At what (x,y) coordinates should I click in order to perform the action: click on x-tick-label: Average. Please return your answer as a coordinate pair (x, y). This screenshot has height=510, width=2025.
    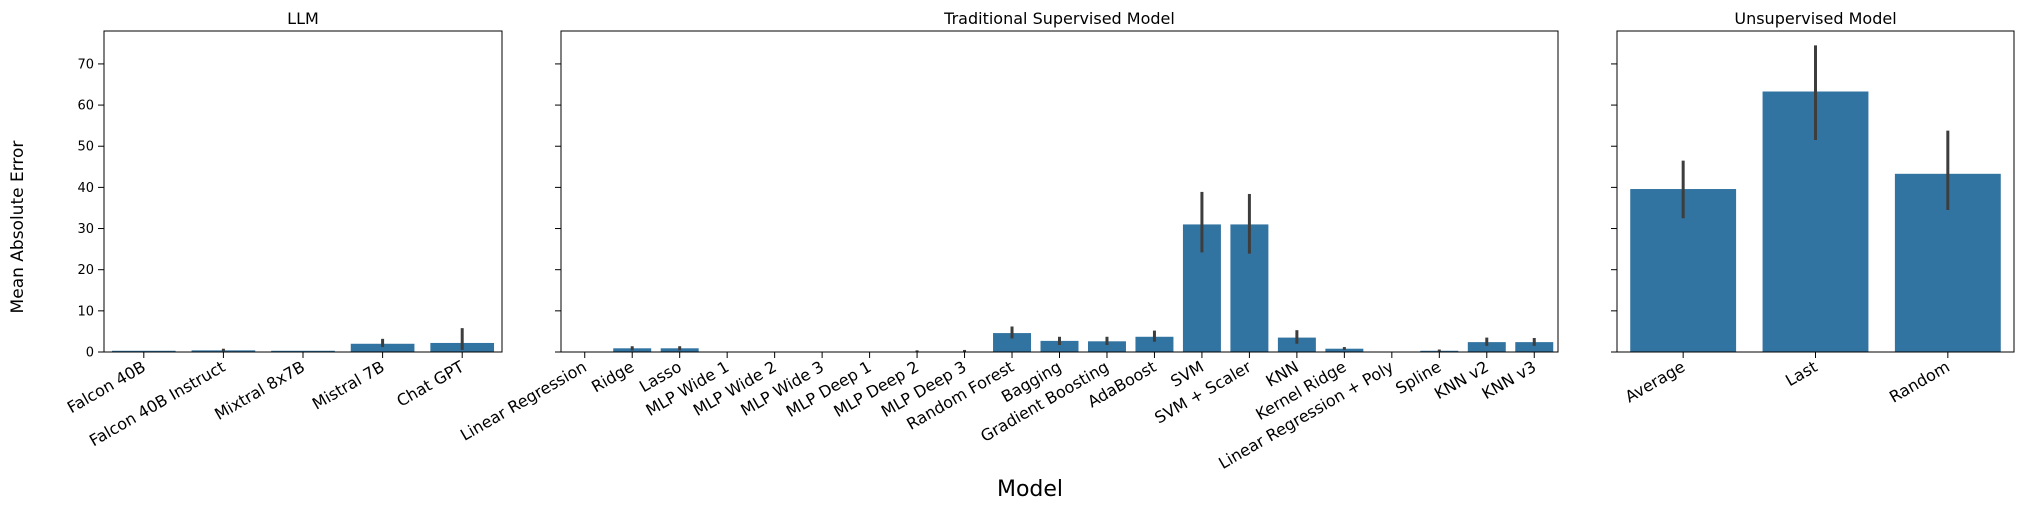
    Looking at the image, I should click on (1655, 381).